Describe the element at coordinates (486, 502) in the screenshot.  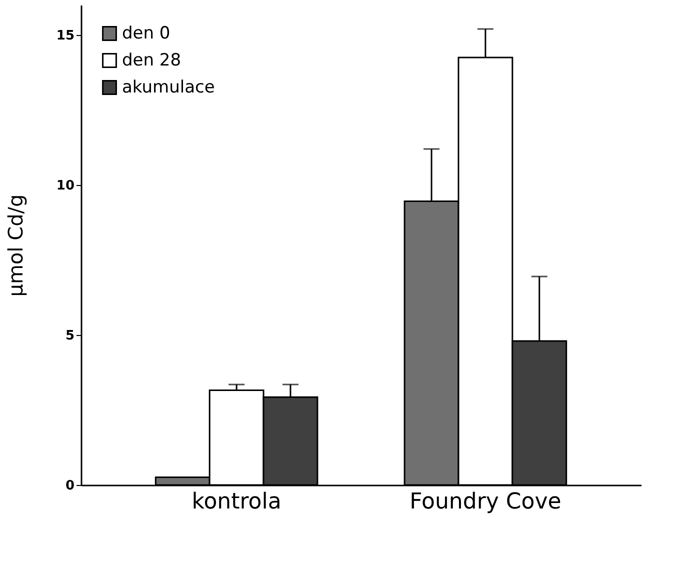
I see `x-tick-label: Foundry Cove` at that location.